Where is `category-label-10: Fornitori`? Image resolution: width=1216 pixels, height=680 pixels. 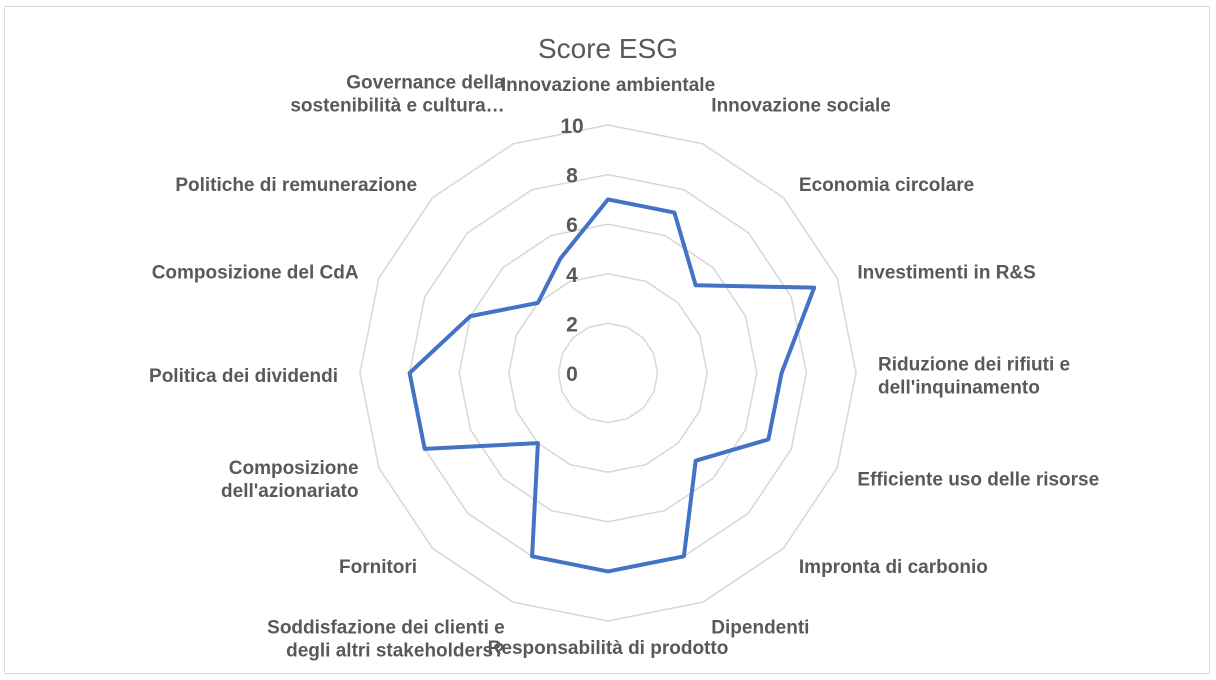
category-label-10: Fornitori is located at coordinates (378, 567).